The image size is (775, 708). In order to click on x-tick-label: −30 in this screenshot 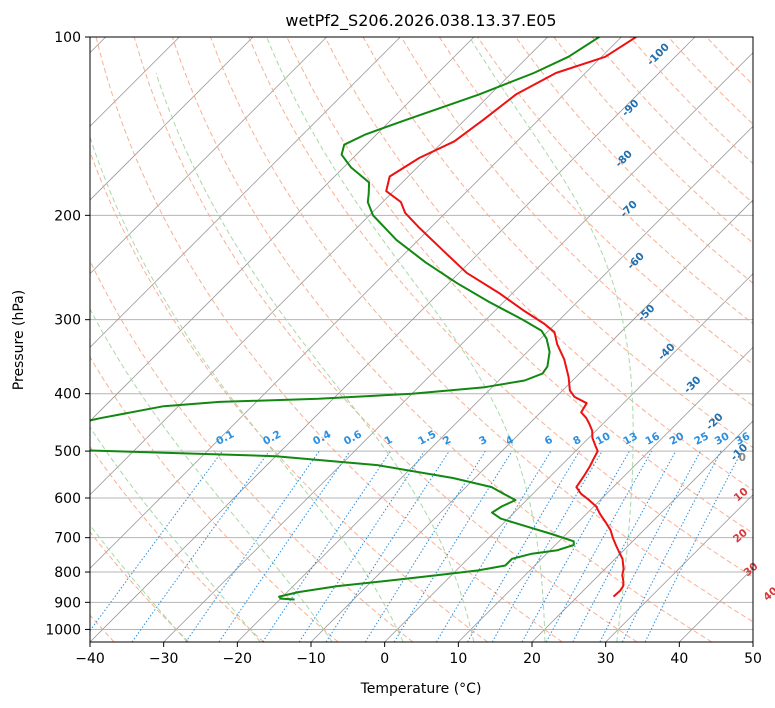, I will do `click(164, 659)`.